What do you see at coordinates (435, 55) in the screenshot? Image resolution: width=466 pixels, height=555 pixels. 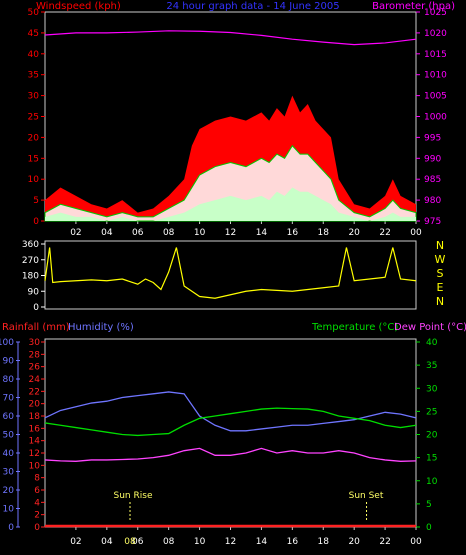 I see `barometer-tick-label: 1015` at bounding box center [435, 55].